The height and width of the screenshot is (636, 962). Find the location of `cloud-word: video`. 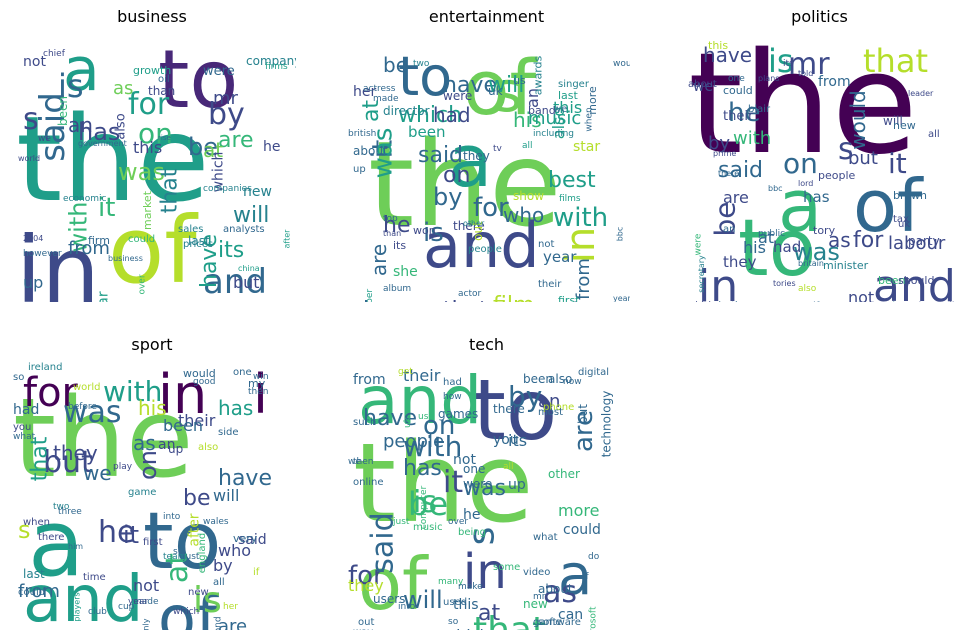

cloud-word: video is located at coordinates (537, 572).